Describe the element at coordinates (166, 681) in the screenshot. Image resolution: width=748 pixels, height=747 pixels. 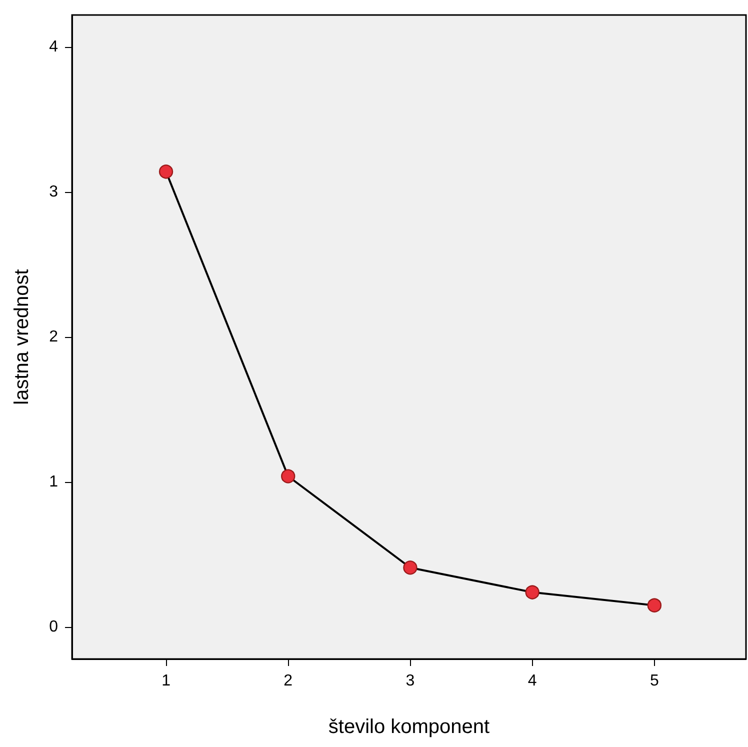
I see `x-tick-label: 1` at that location.